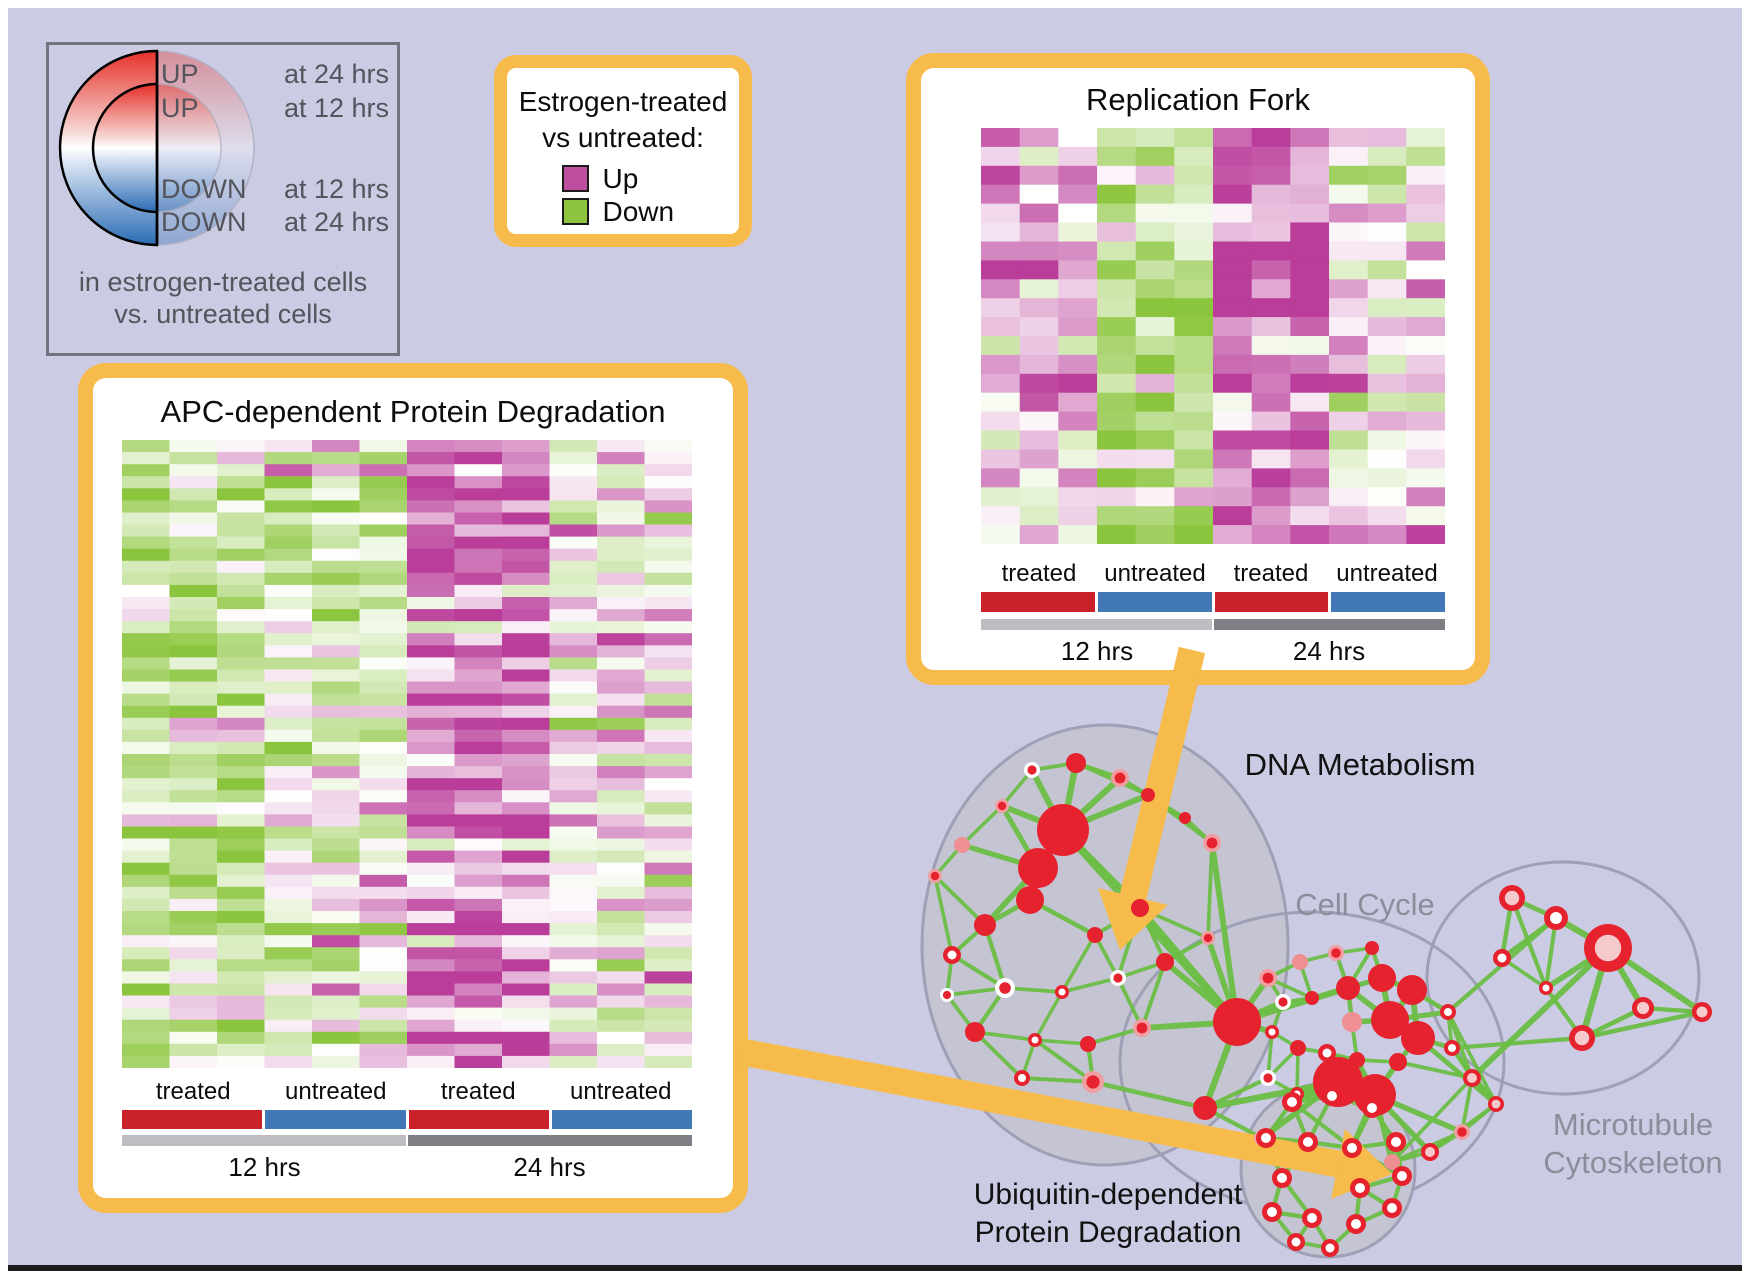 The height and width of the screenshot is (1279, 1750). What do you see at coordinates (275, 189) in the screenshot?
I see `legend-row-down-12: DOWN at 12 hrs` at bounding box center [275, 189].